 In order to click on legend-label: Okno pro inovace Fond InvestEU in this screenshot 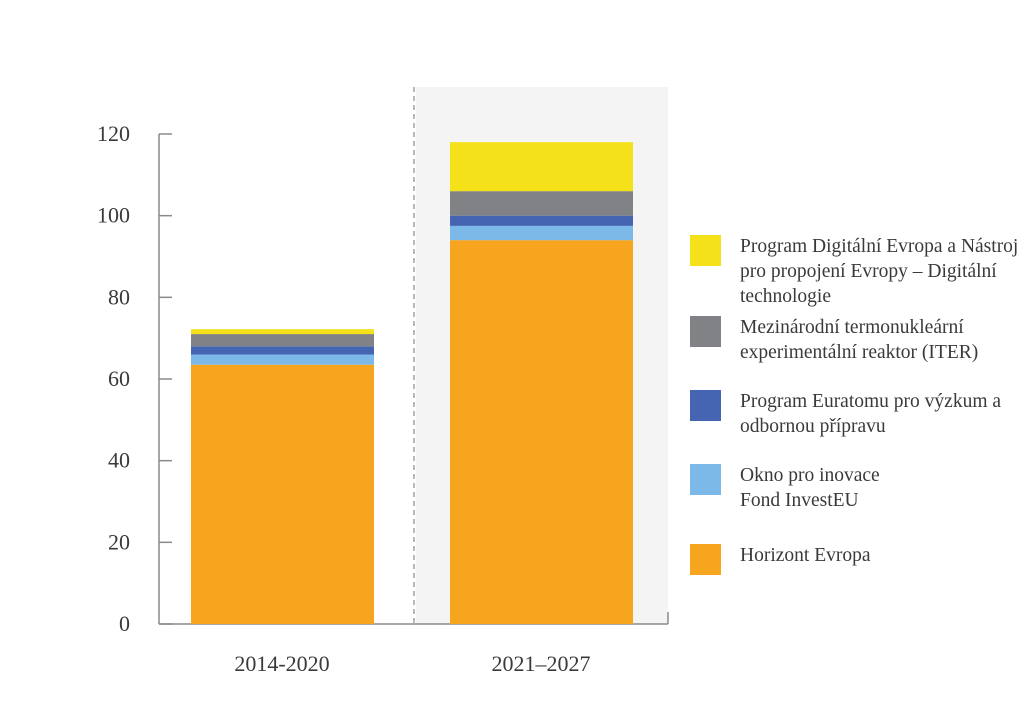, I will do `click(810, 488)`.